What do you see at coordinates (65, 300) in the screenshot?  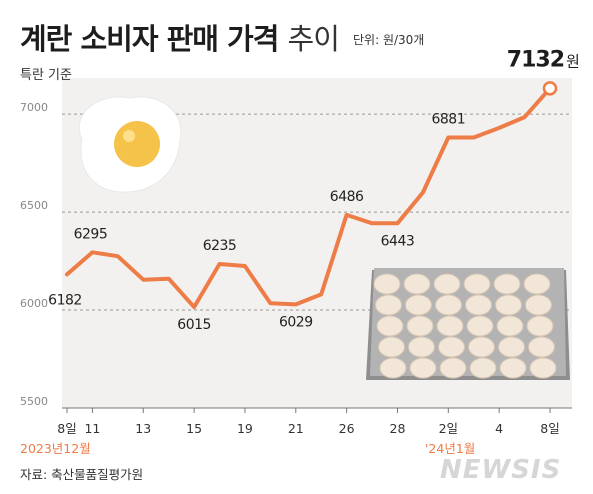 I see `data-label: 6182` at bounding box center [65, 300].